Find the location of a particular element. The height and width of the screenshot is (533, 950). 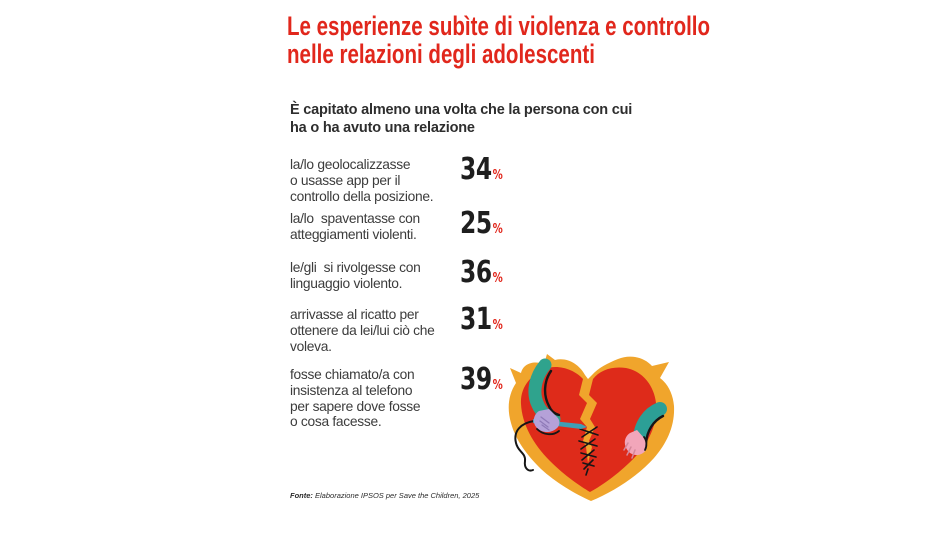

stat-number: 36 is located at coordinates (476, 272).